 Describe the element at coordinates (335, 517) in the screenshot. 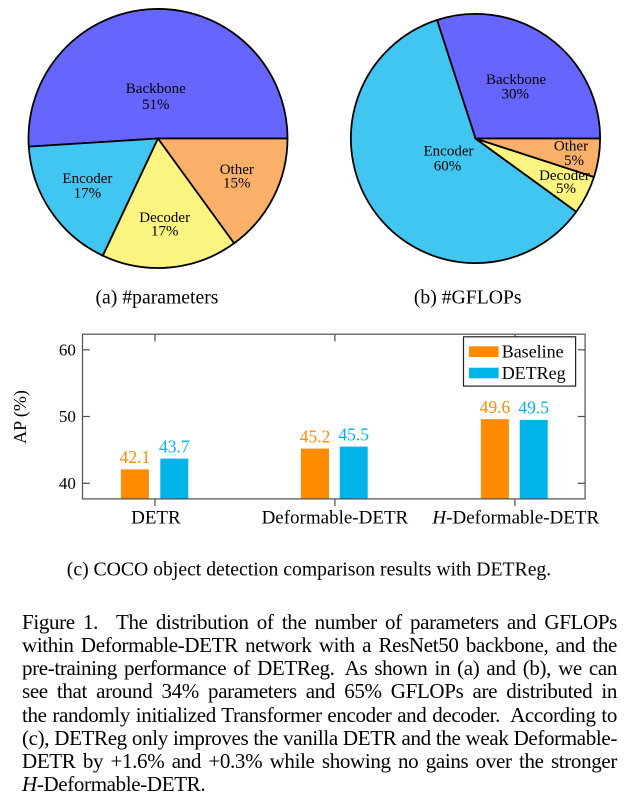

I see `svg-text: Deformable-DETR` at that location.